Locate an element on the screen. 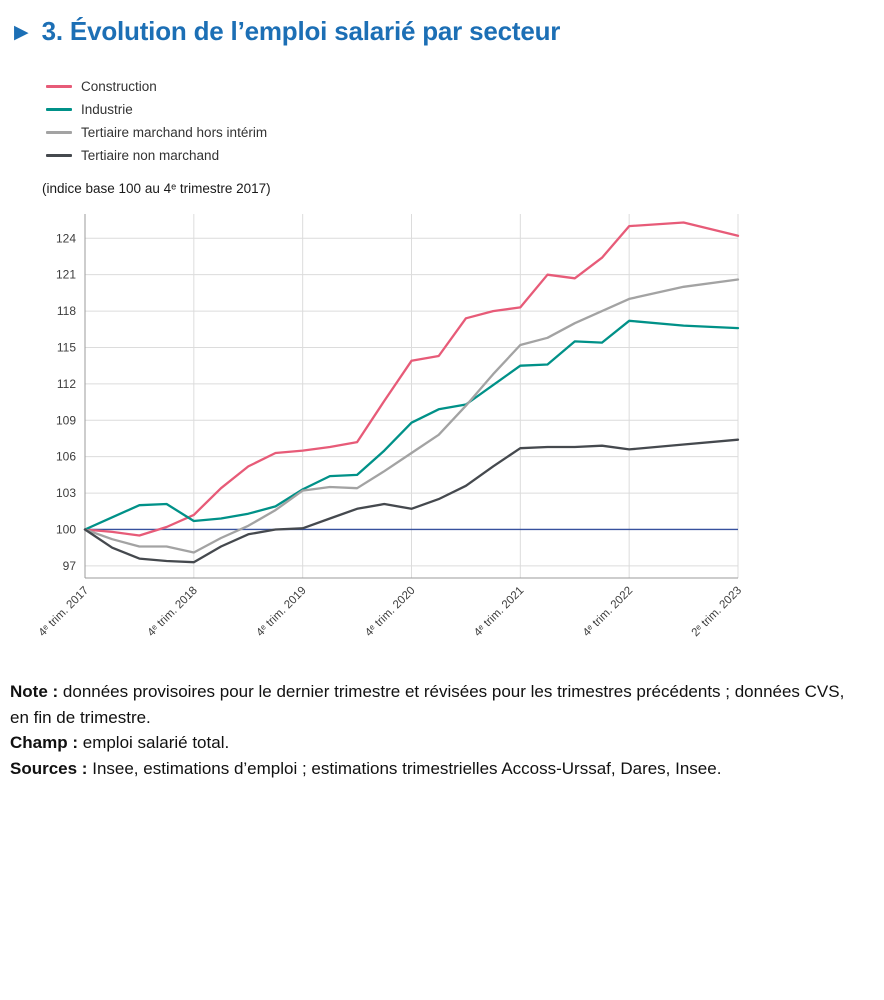 The width and height of the screenshot is (884, 1000). y-tick-label: 115 is located at coordinates (66, 347).